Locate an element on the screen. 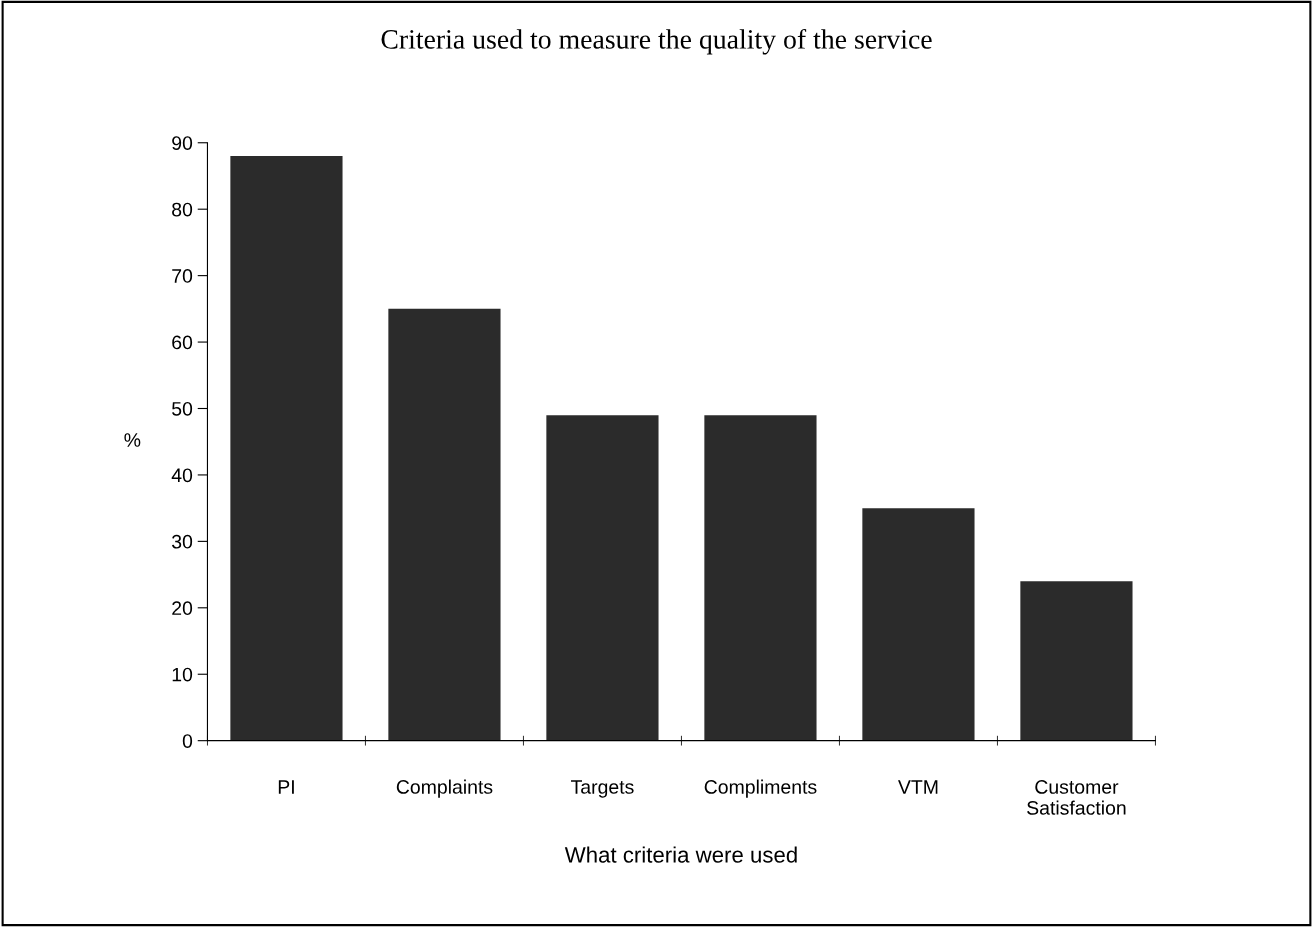 Image resolution: width=1313 pixels, height=927 pixels. y-tick-label: 40 is located at coordinates (182, 475).